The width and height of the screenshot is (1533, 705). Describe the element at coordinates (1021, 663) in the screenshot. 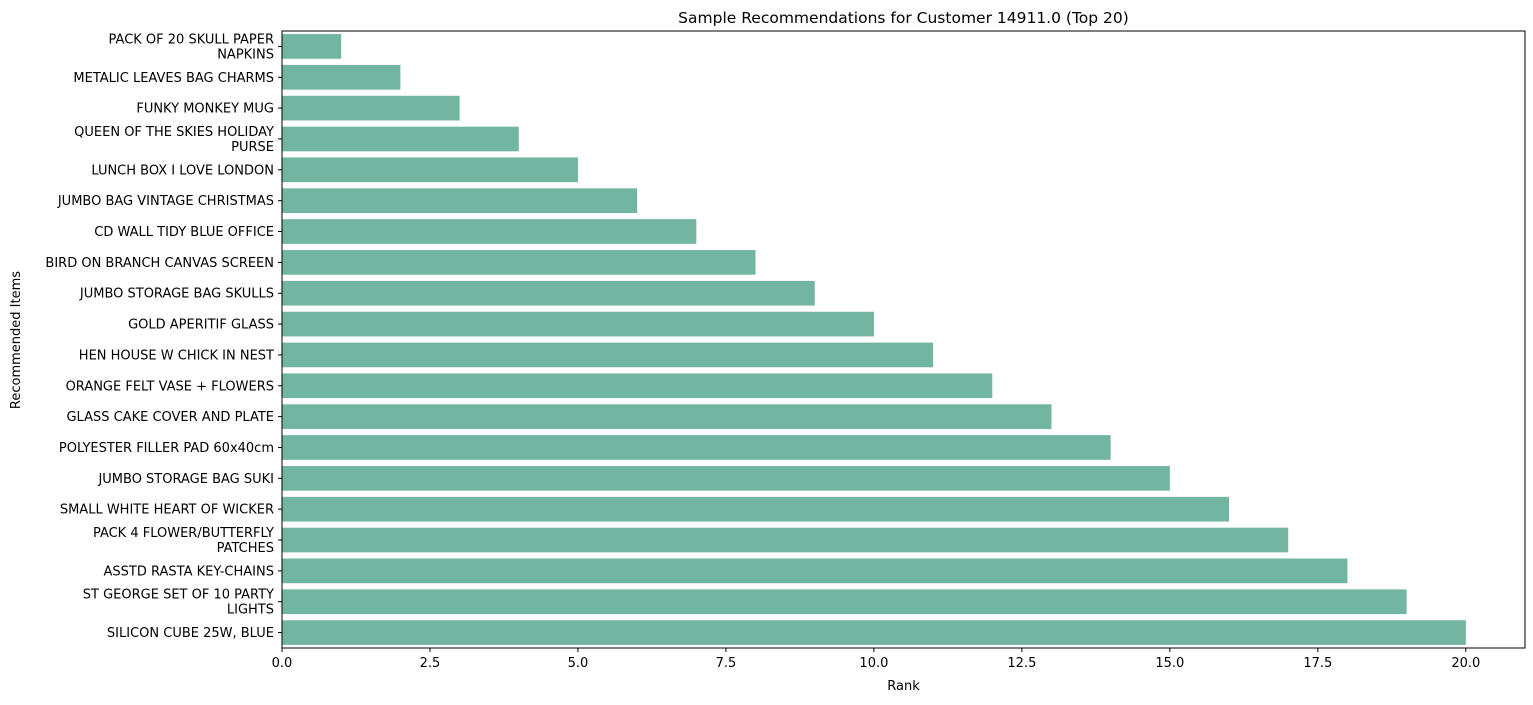

I see `x-tick-label: 12.5` at that location.